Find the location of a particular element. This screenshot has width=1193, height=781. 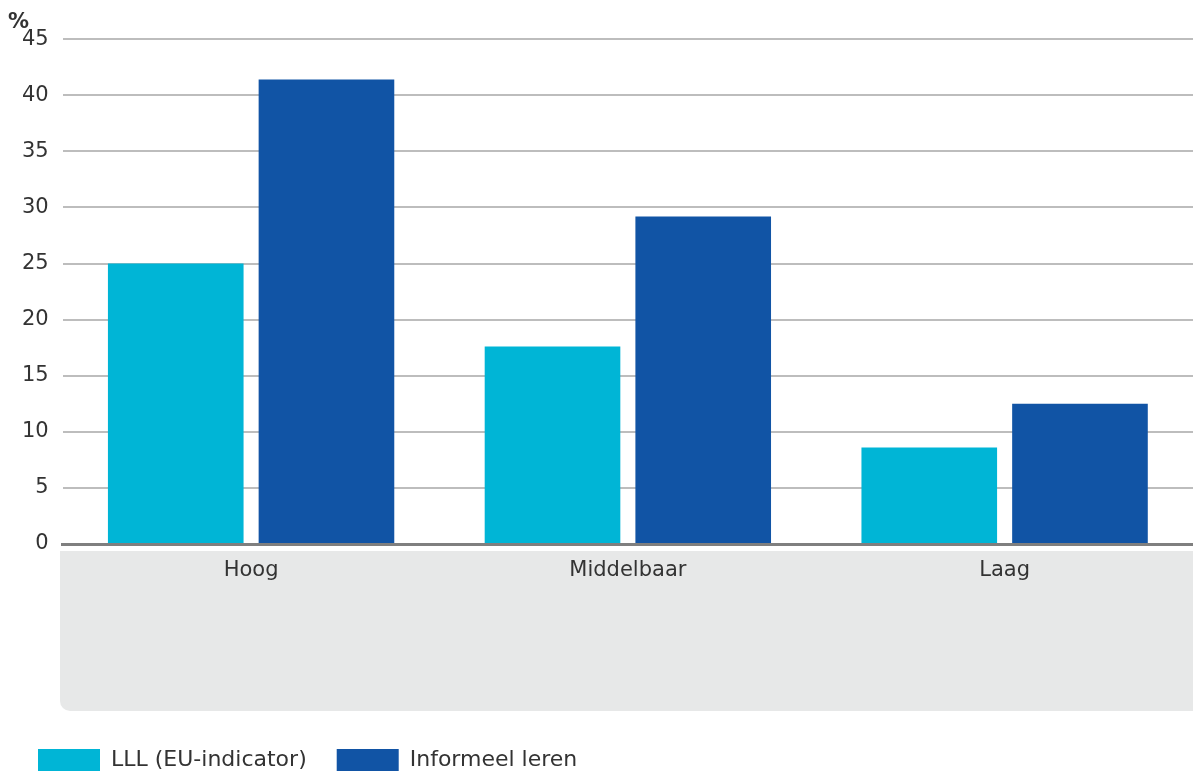

legend-label: Informeel leren is located at coordinates (493, 758).